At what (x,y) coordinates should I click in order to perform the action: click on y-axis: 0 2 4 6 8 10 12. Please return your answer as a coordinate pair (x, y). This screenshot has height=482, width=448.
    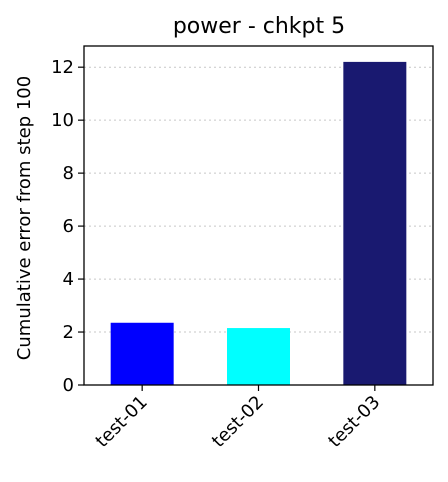
    Looking at the image, I should click on (67, 226).